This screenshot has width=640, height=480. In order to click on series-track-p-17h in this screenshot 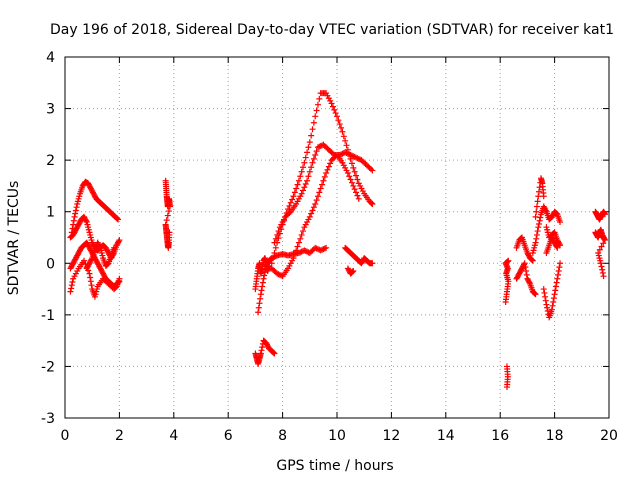, I will do `click(546, 229)`.